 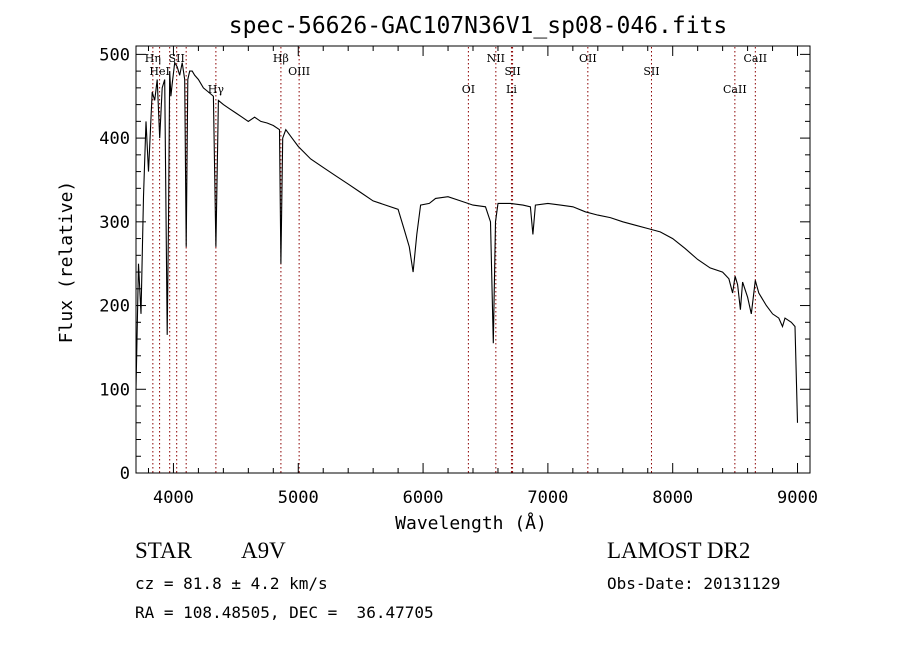 I want to click on y-tick-label: 500, so click(x=114, y=55).